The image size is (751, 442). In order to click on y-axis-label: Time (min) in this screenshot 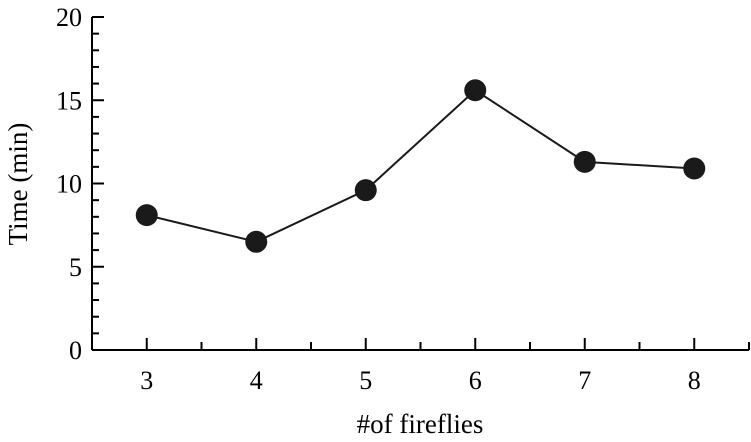, I will do `click(18, 184)`.